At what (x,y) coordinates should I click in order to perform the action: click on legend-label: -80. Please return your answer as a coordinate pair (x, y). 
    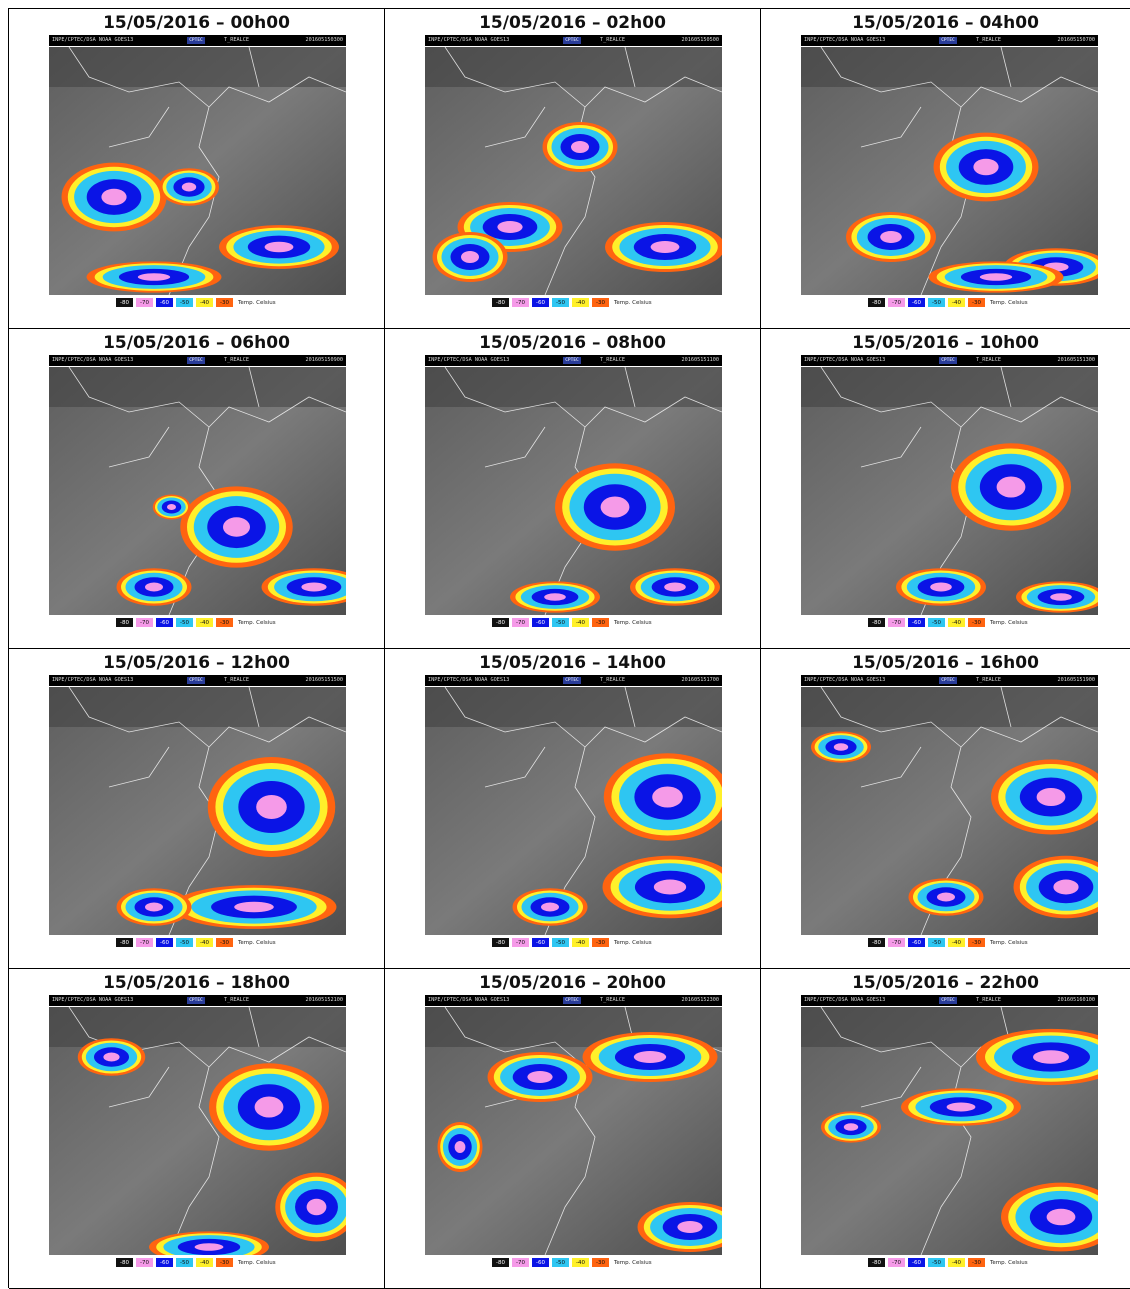
    Looking at the image, I should click on (500, 302).